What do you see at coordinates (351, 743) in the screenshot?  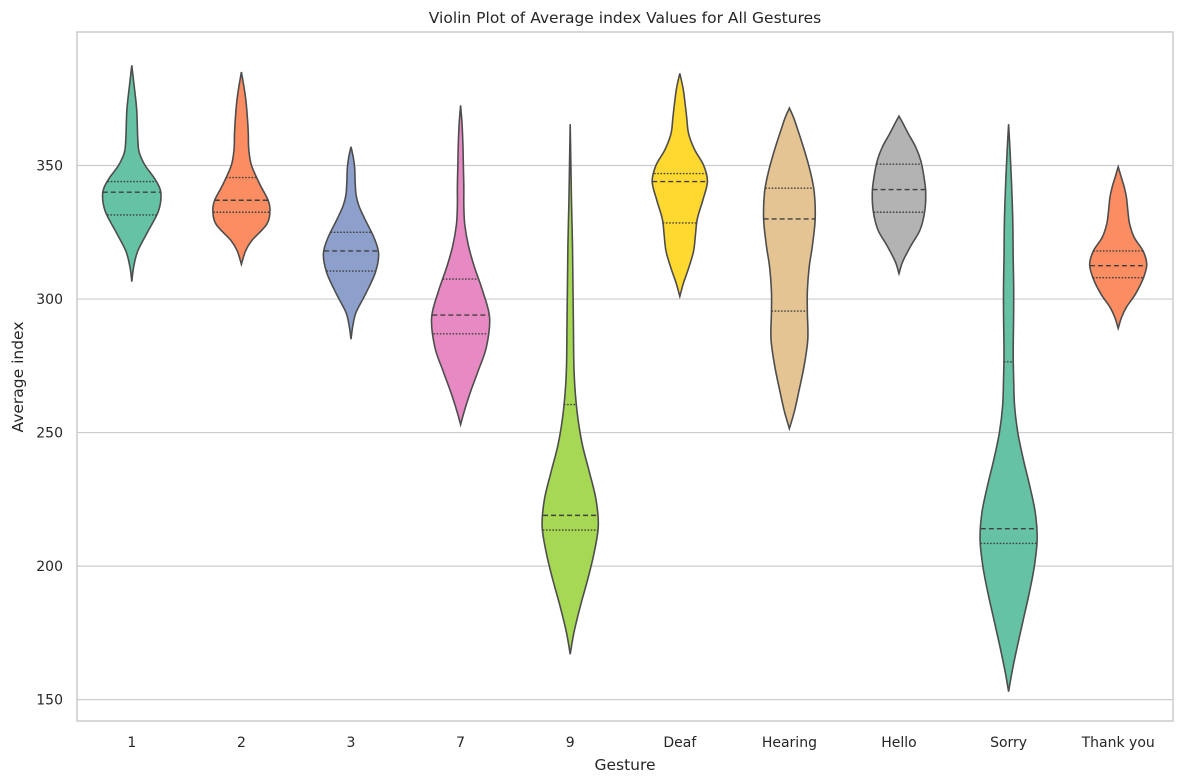 I see `x-tick-label-3: 3` at bounding box center [351, 743].